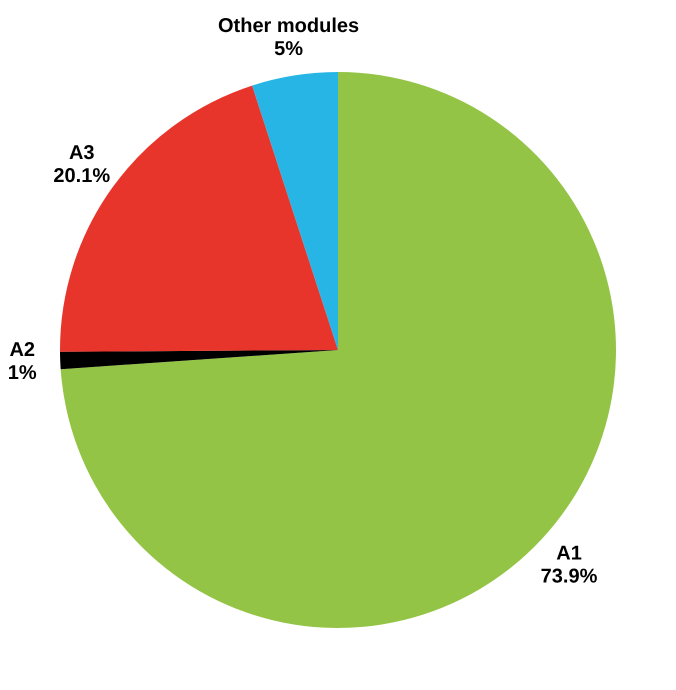 The width and height of the screenshot is (676, 690). Describe the element at coordinates (569, 577) in the screenshot. I see `data-label: 73.9%` at that location.